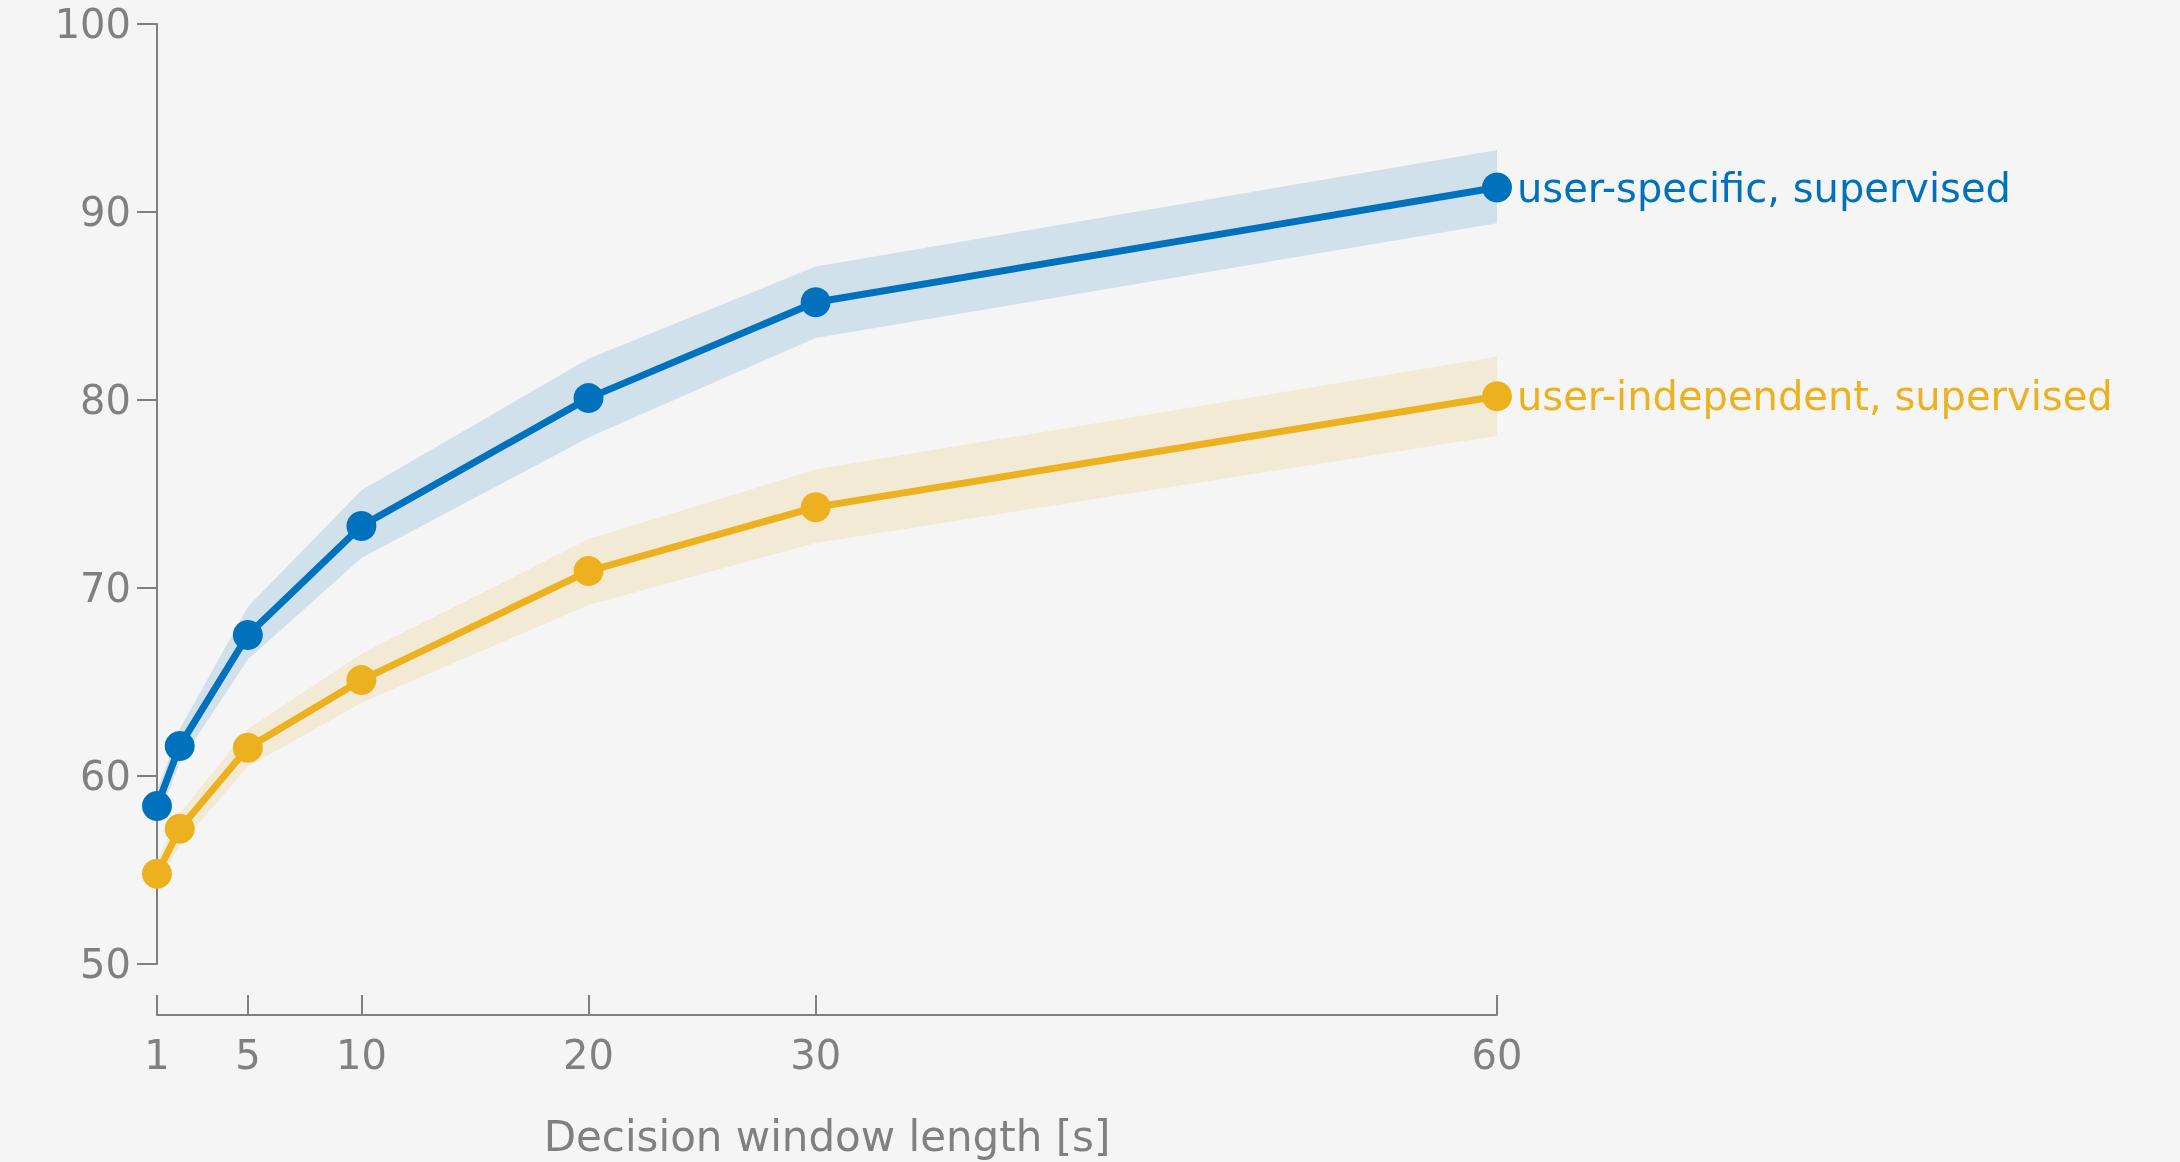  Describe the element at coordinates (1764, 187) in the screenshot. I see `series-label: user-specific, supervised` at that location.